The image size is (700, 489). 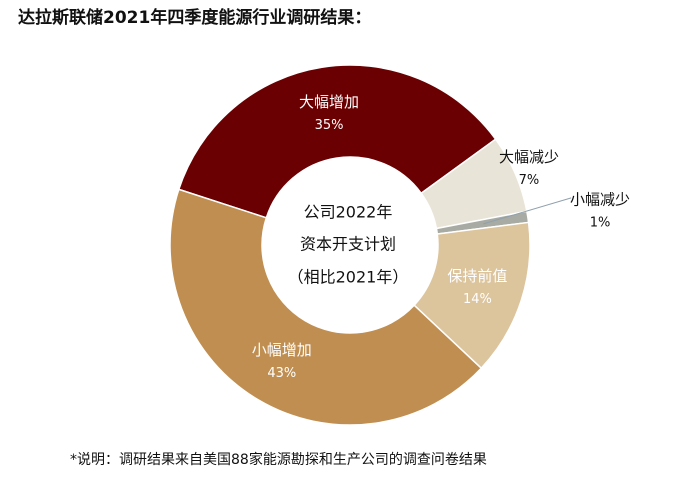 I want to click on category-label: 小幅减少, so click(x=600, y=200).